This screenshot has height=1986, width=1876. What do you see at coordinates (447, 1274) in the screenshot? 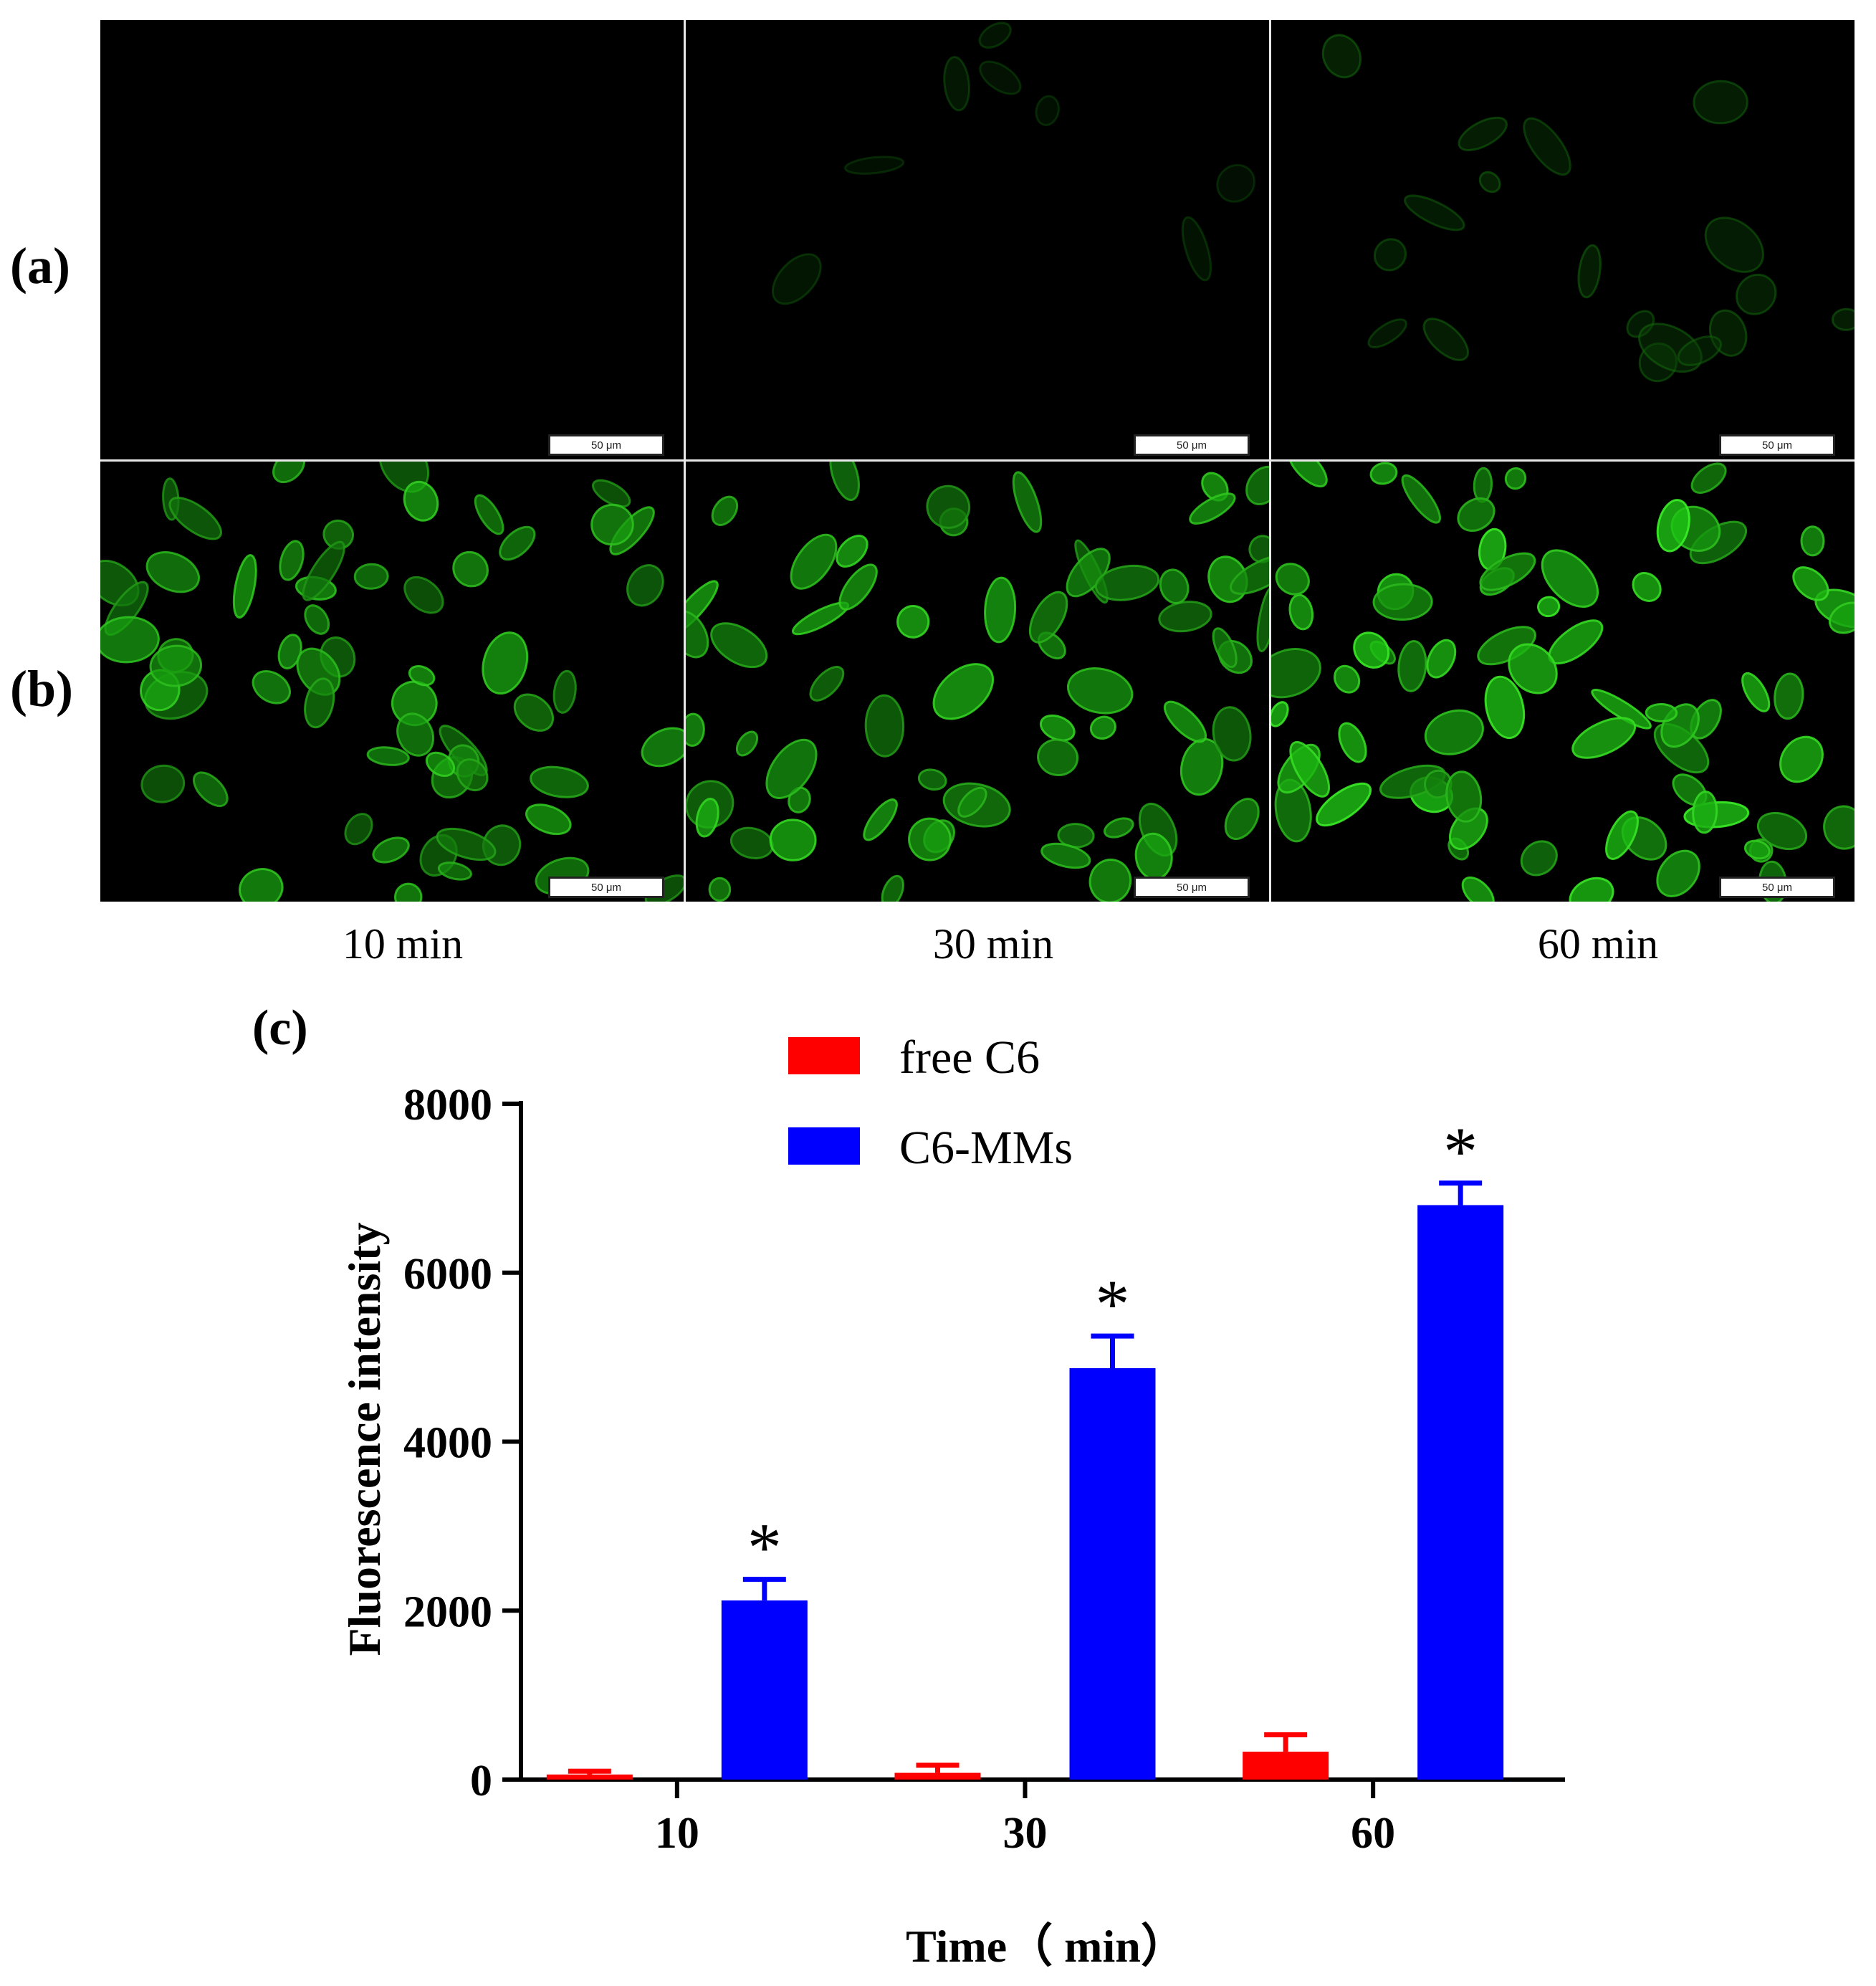
I see `y-tick-label: 6000` at bounding box center [447, 1274].